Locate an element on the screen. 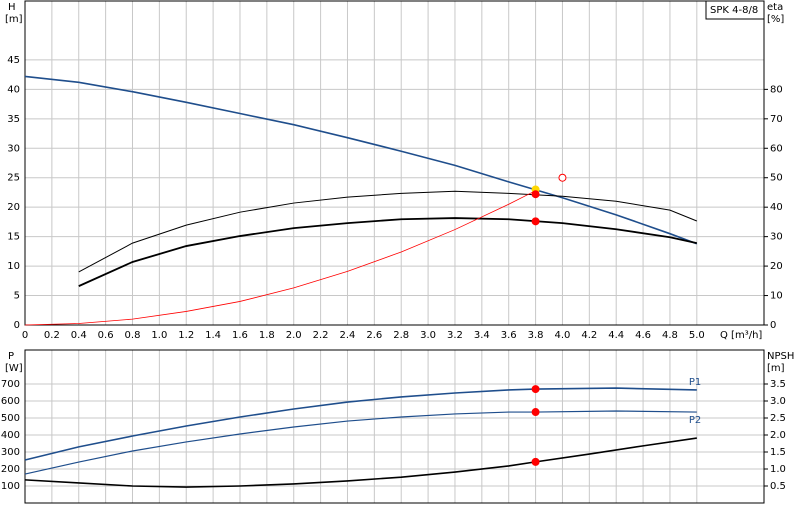  x-tick-label: 4.8 is located at coordinates (670, 335).